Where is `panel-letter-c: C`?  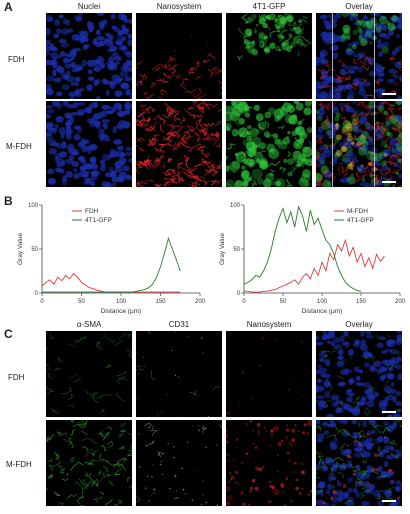
panel-letter-c: C is located at coordinates (8, 334).